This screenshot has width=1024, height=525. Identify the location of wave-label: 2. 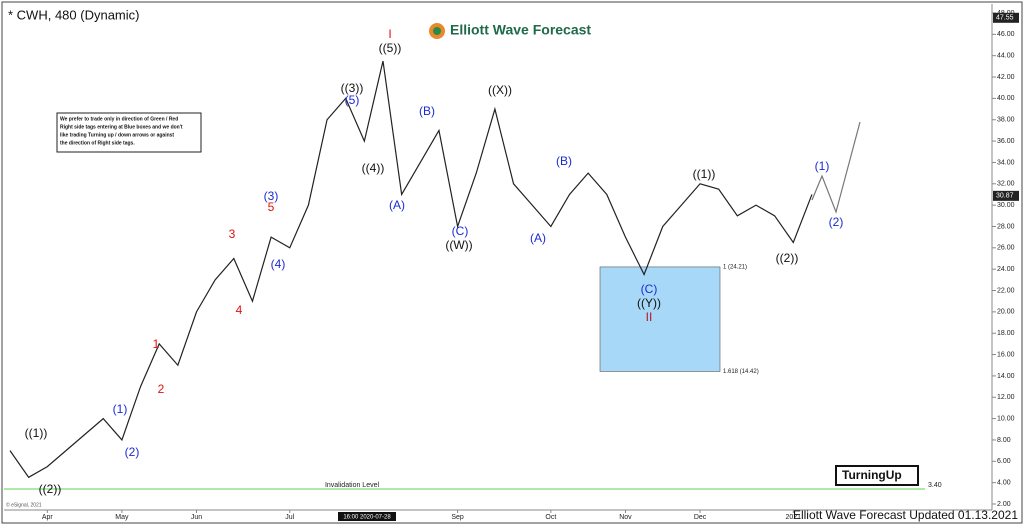
(161, 389).